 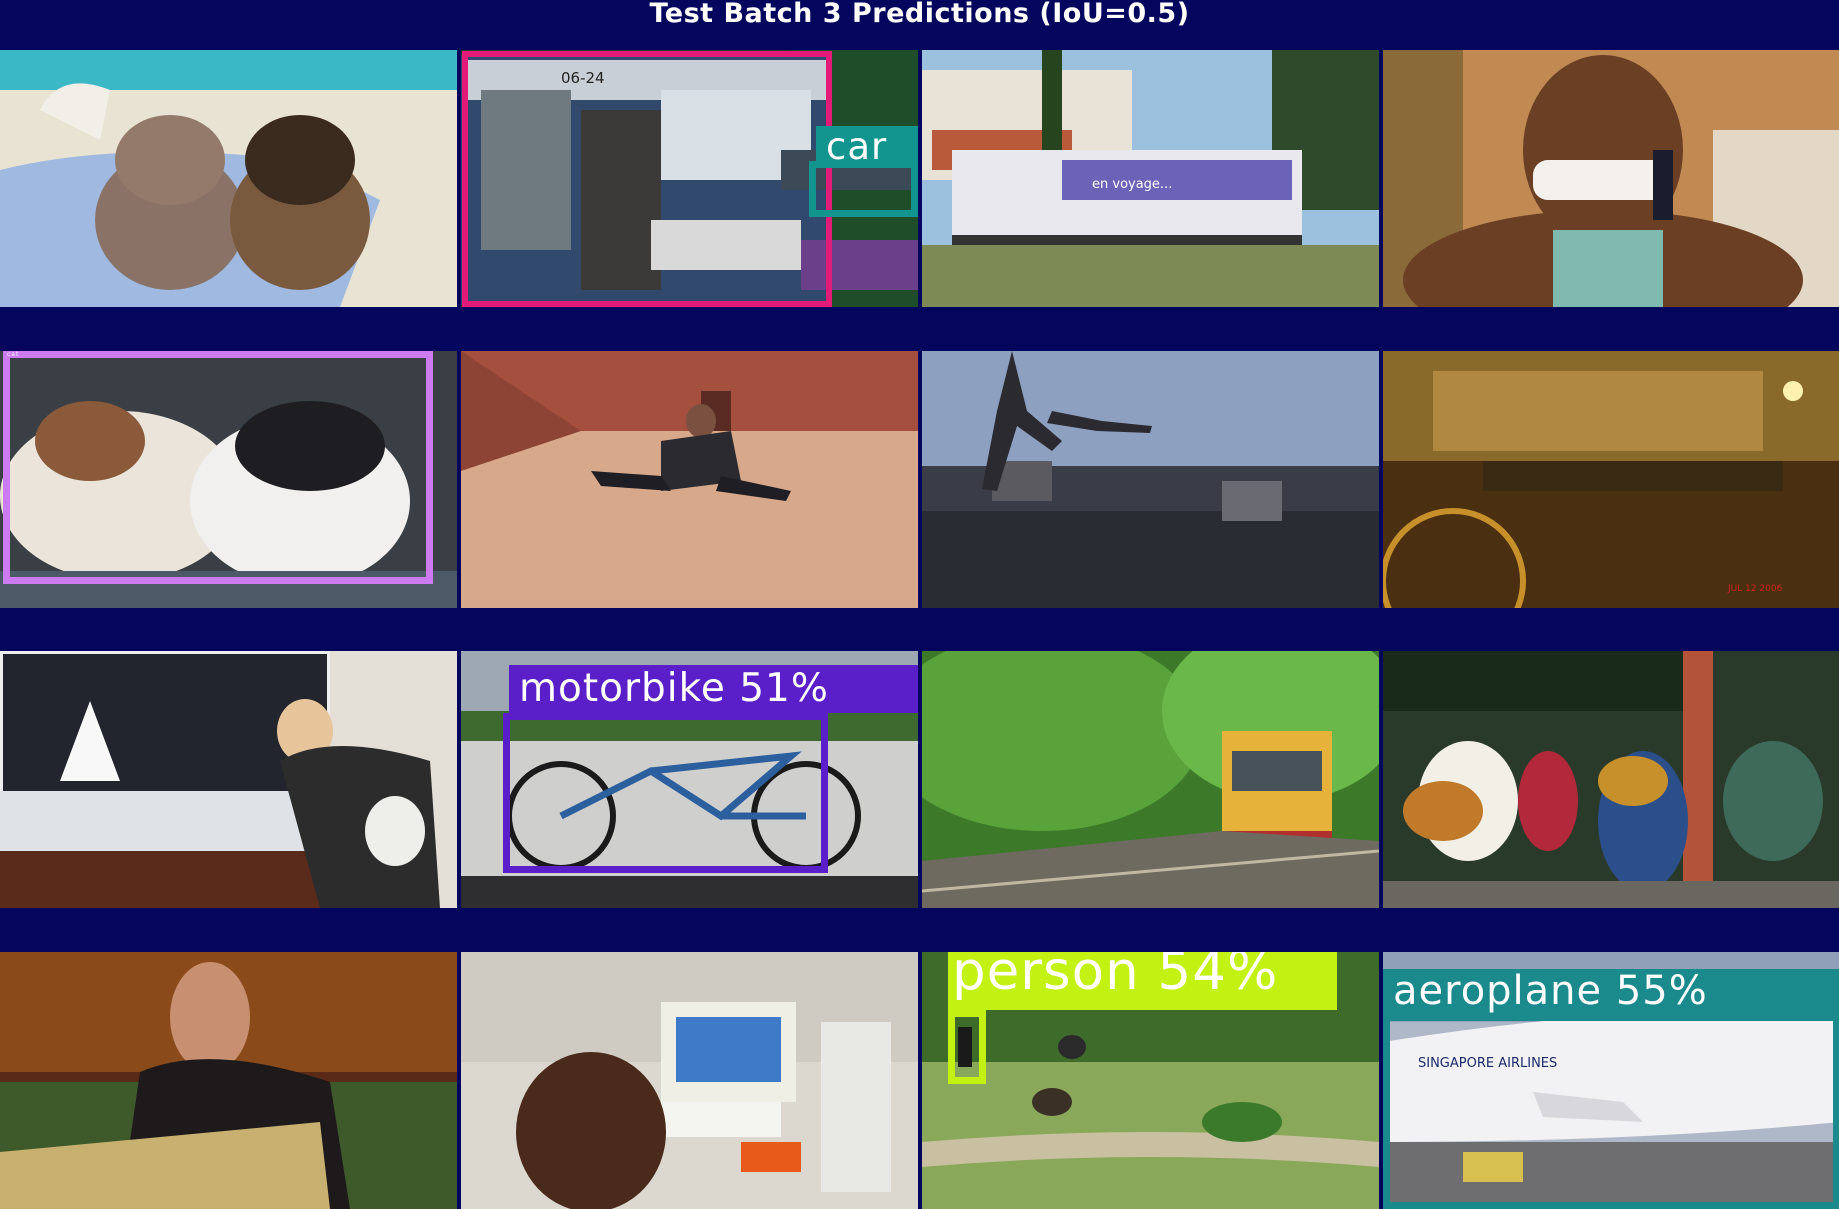 I want to click on guitar-group-image, so click(x=1611, y=779).